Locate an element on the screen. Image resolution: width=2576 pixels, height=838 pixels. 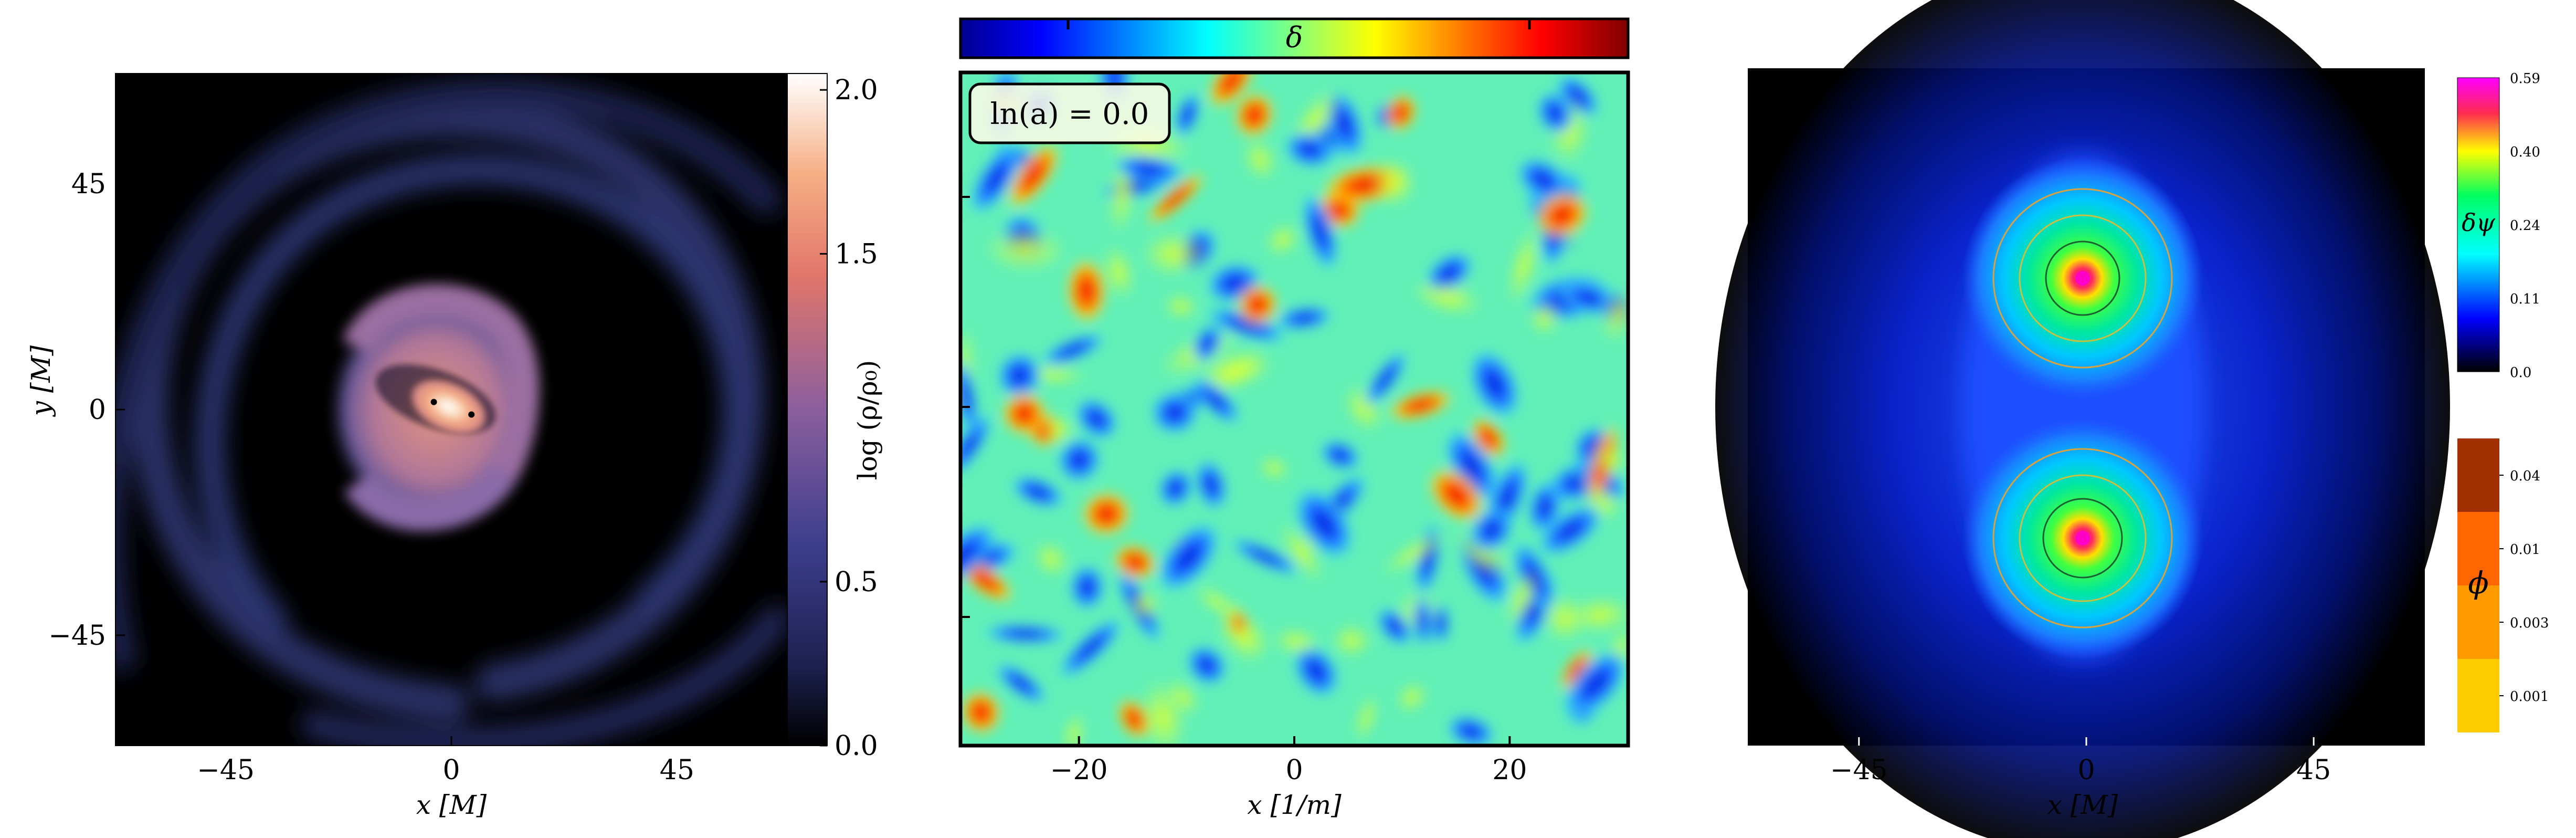
scale-factor-annotation: ln(a) = 0.0 is located at coordinates (1069, 113).